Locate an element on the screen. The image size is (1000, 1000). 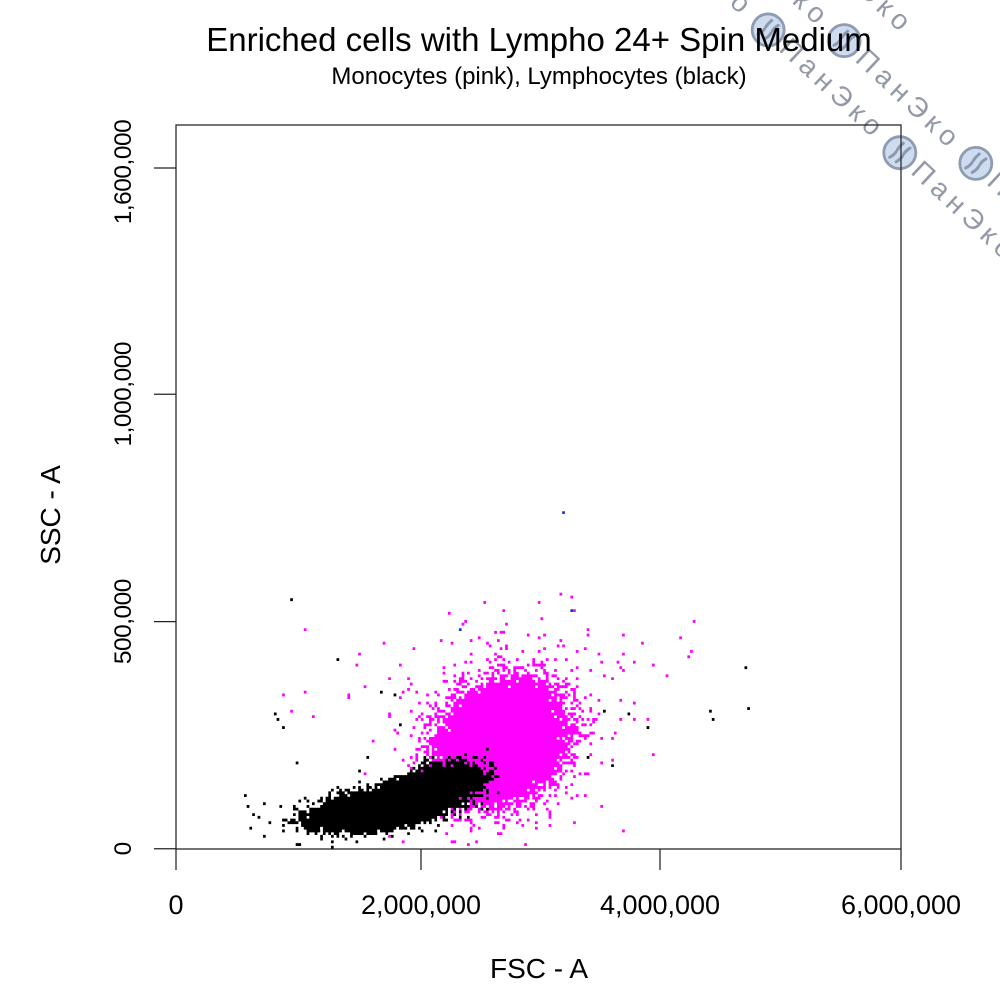
svg-text: 500,000 is located at coordinates (123, 621).